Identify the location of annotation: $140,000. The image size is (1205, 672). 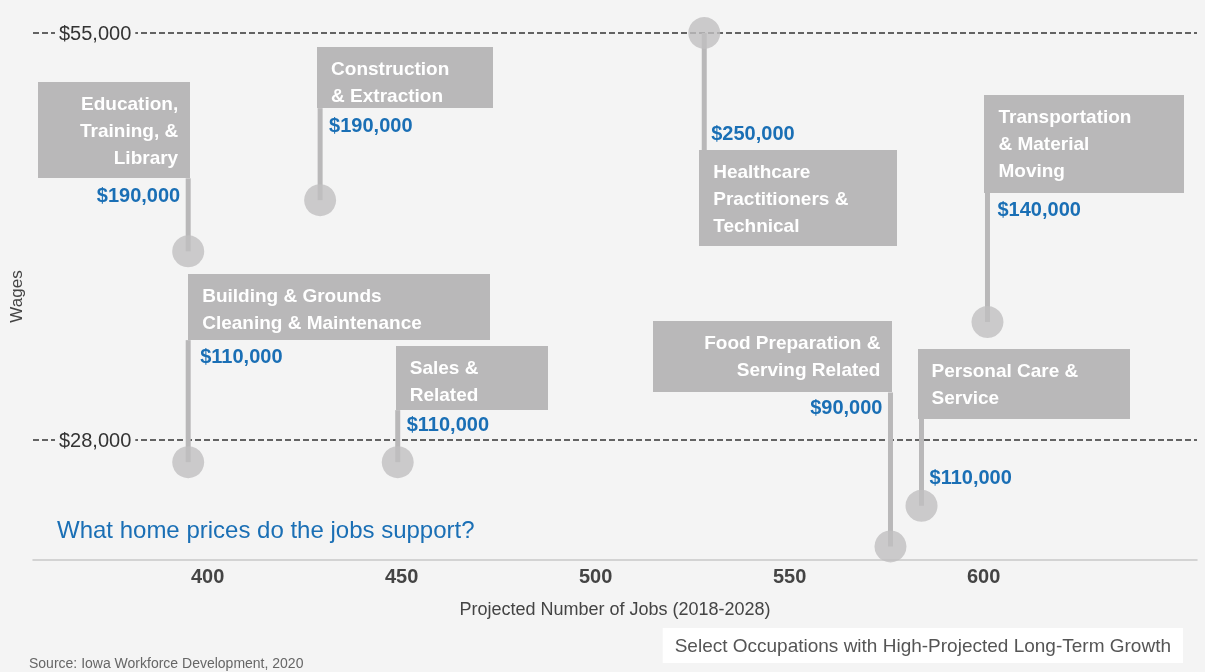
(1039, 209).